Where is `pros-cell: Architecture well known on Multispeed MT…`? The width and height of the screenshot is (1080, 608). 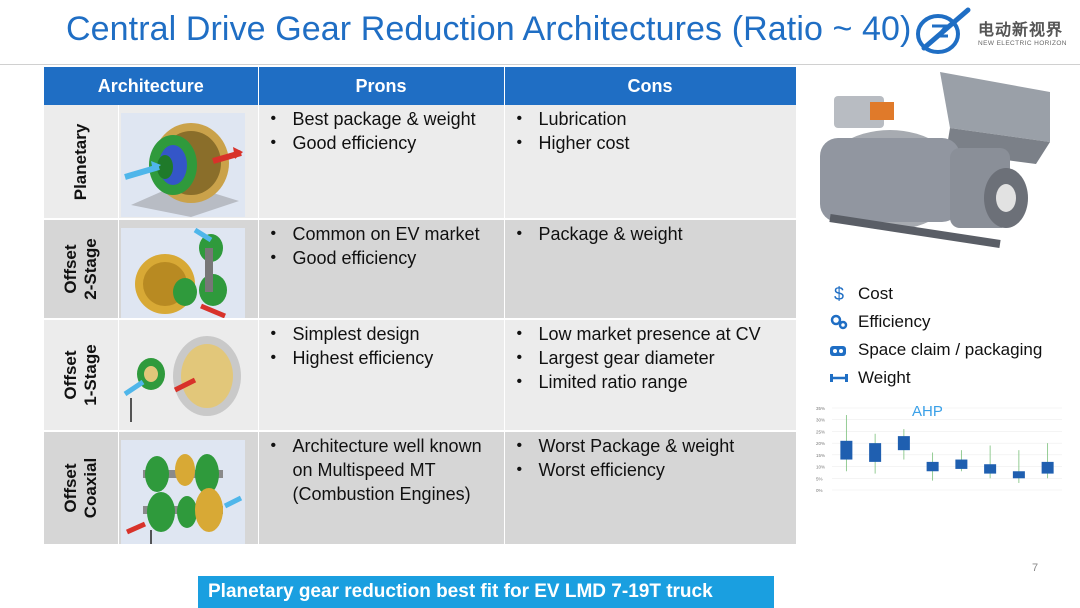
pros-cell: Architecture well known on Multispeed MT… is located at coordinates (381, 488).